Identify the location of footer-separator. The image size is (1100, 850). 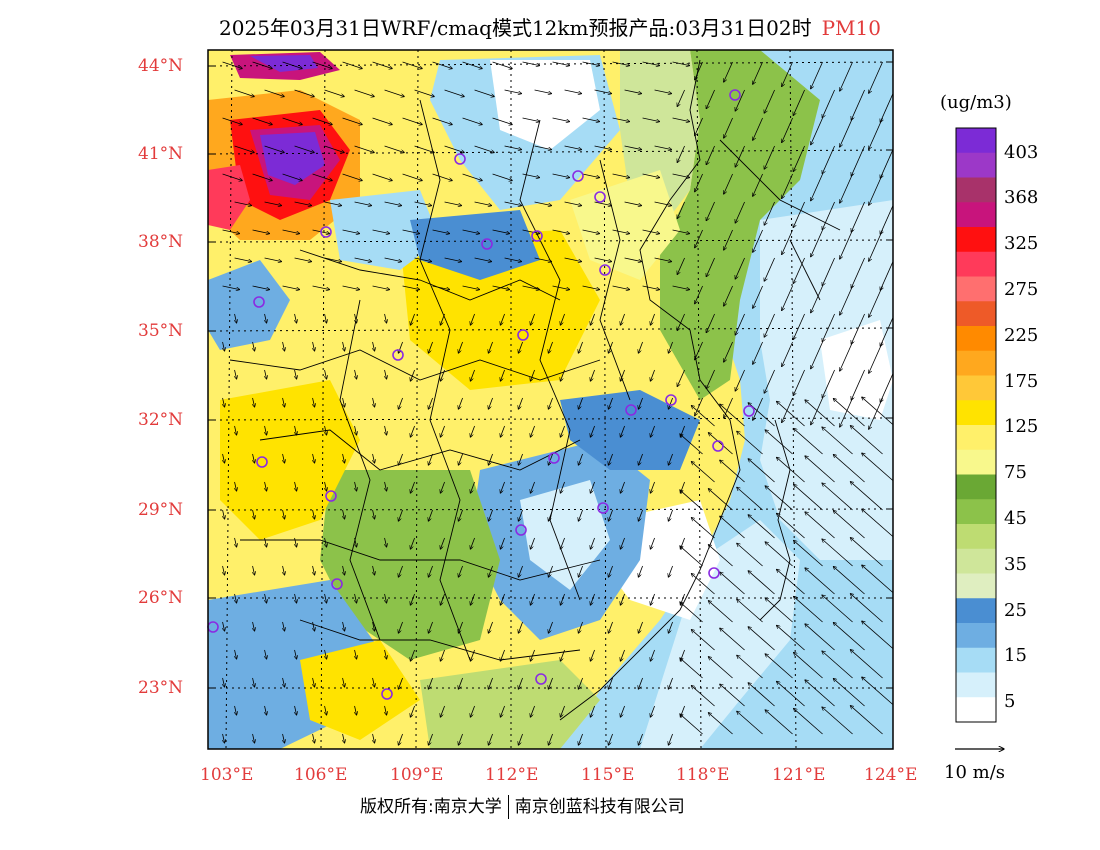
(508, 807).